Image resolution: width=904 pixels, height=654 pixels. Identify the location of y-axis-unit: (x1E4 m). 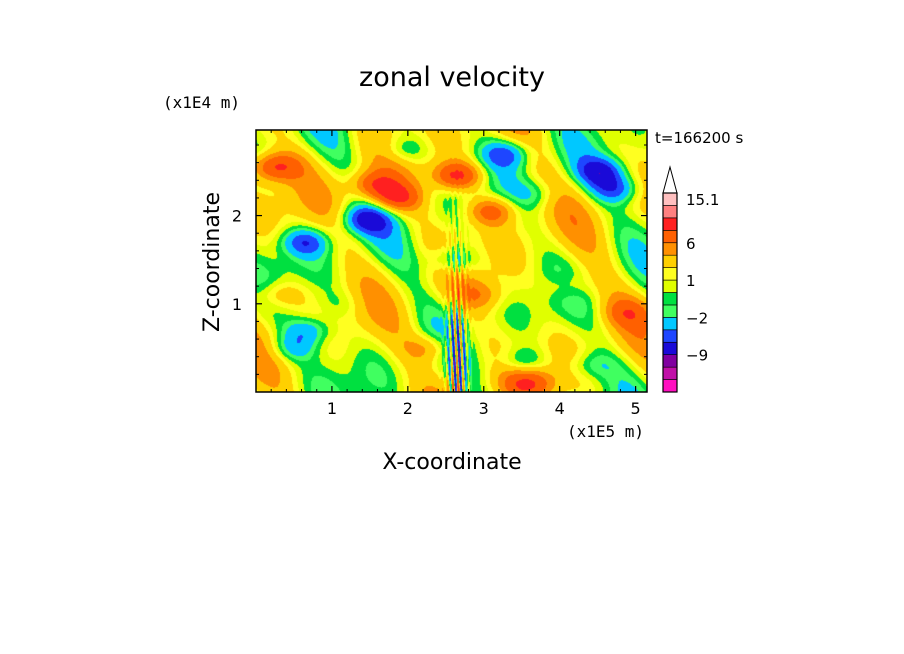
(201, 102).